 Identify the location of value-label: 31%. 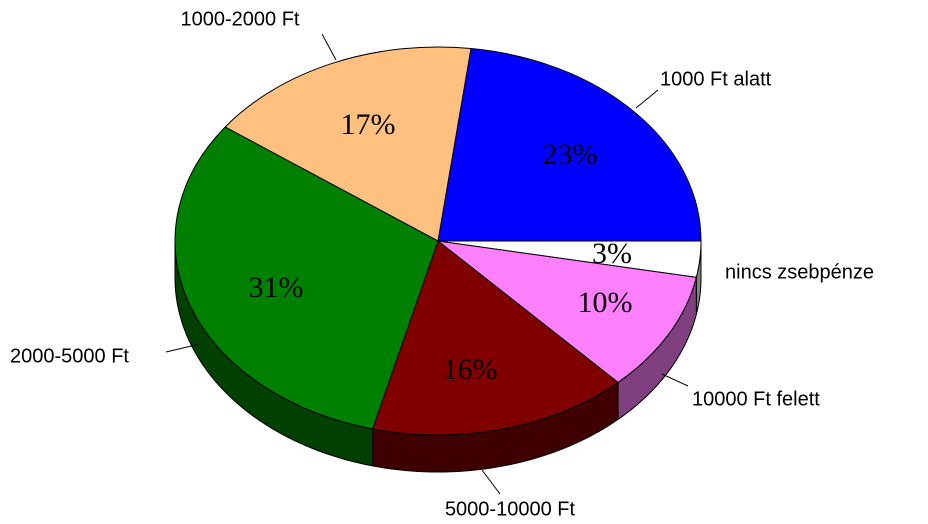
(276, 287).